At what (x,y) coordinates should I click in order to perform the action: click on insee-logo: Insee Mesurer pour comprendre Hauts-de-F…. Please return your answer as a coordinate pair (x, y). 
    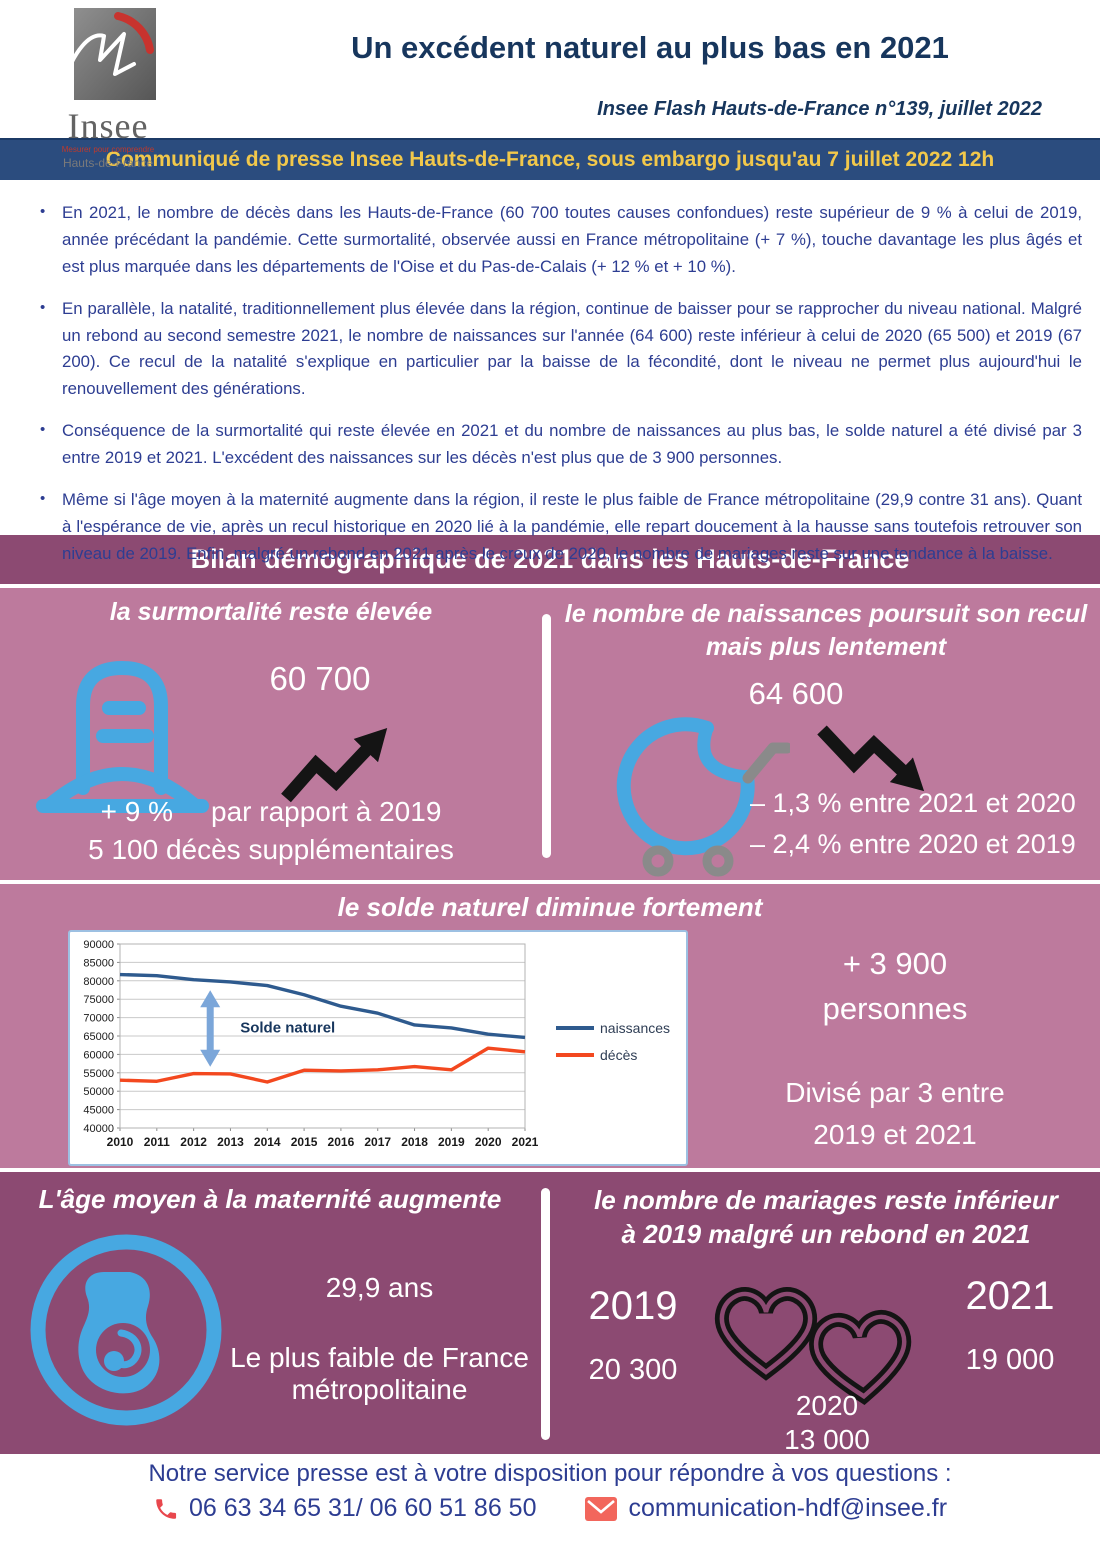
    Looking at the image, I should click on (108, 89).